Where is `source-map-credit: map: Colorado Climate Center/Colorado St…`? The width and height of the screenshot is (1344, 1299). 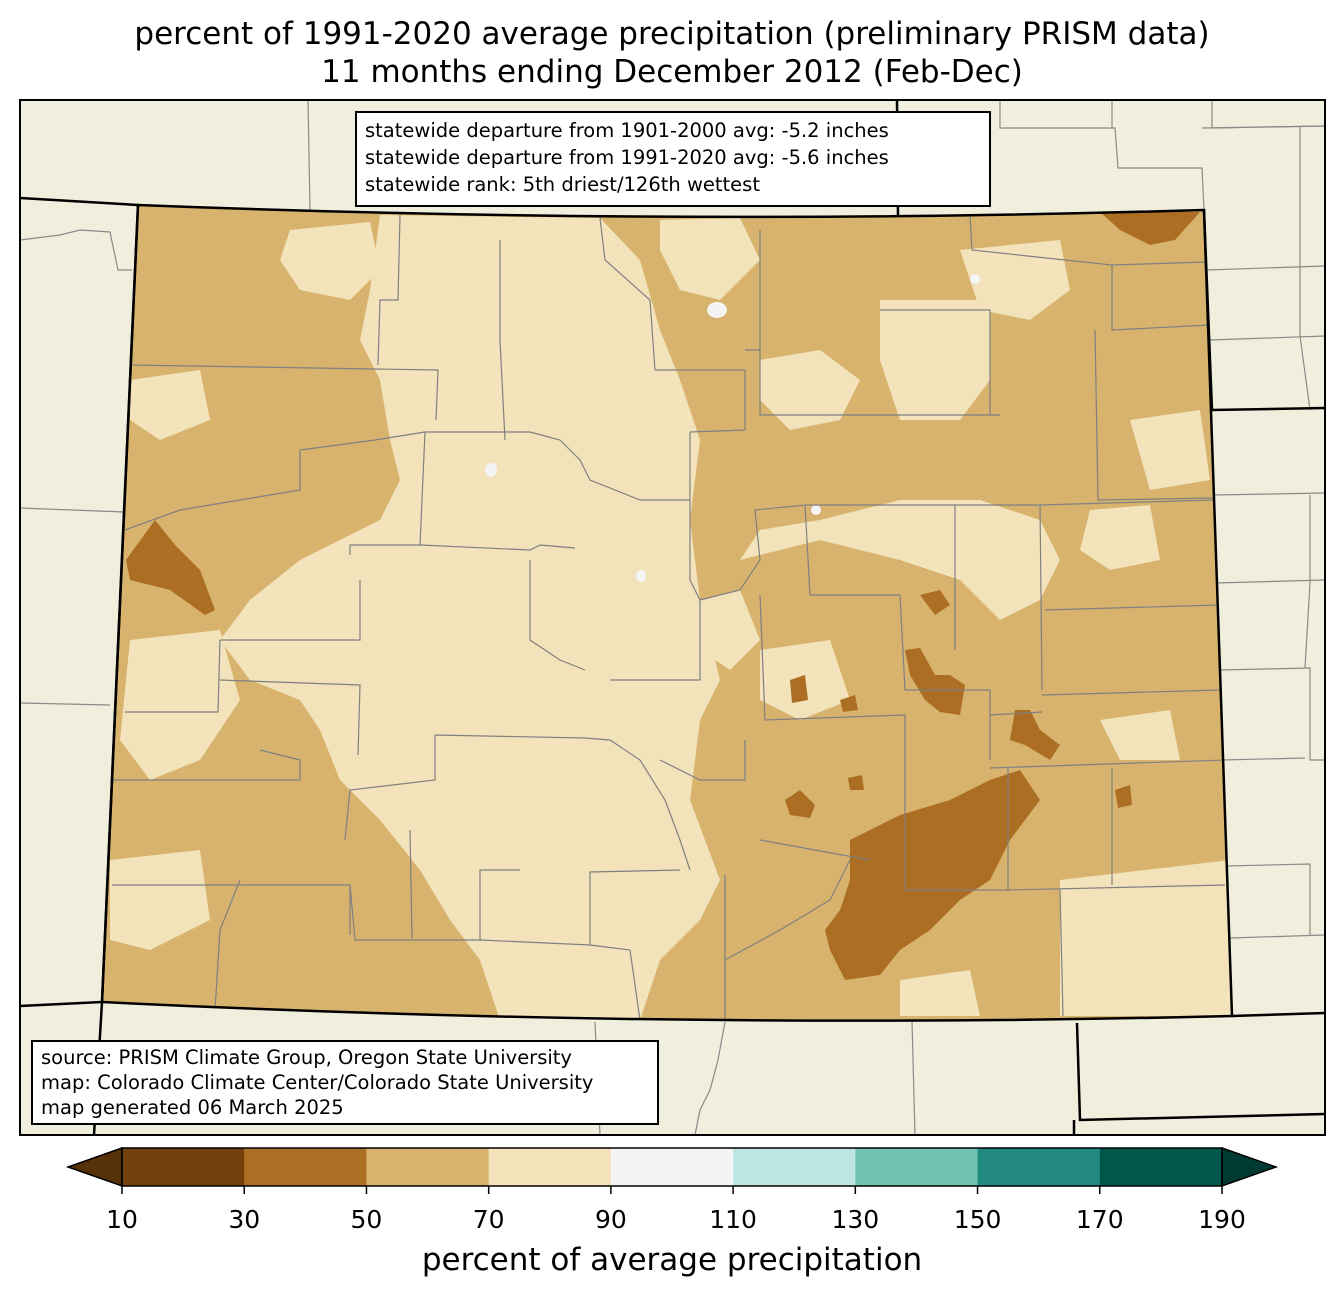
source-map-credit: map: Colorado Climate Center/Colorado St… is located at coordinates (317, 1082).